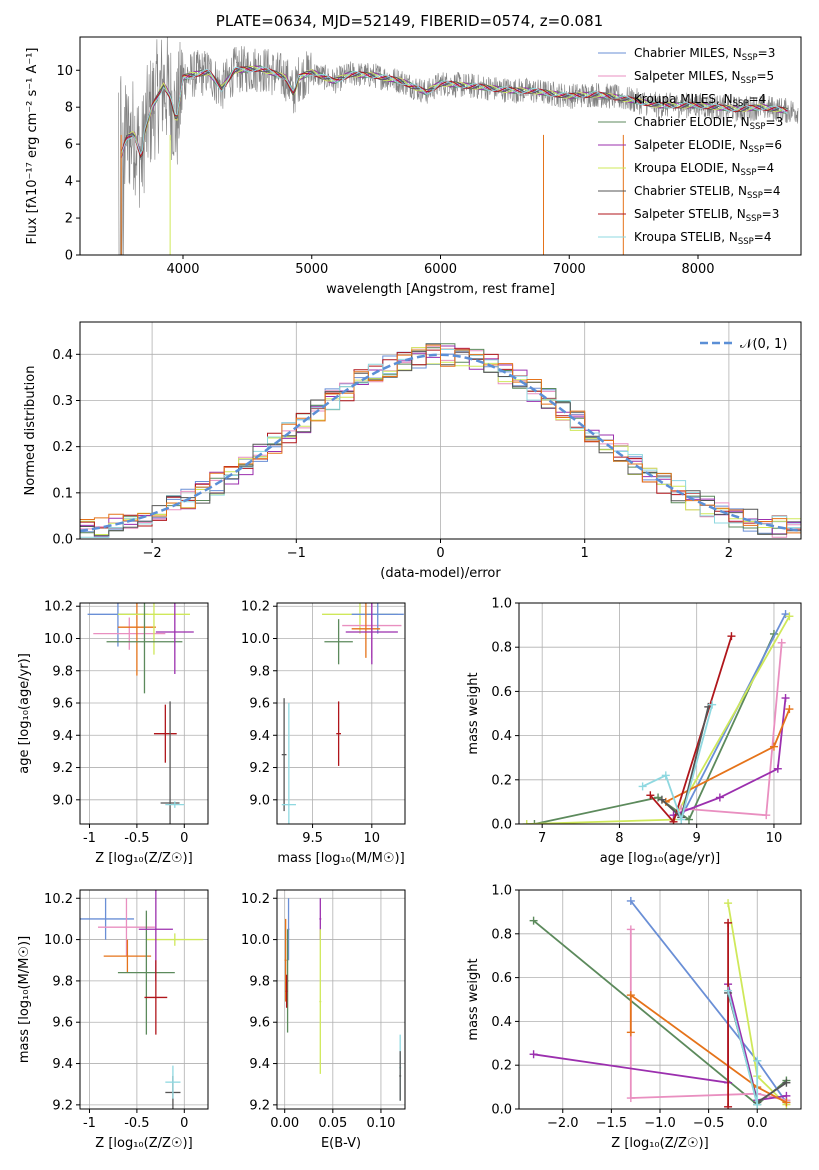 This screenshot has width=819, height=1170. What do you see at coordinates (332, 1123) in the screenshot?
I see `x-tick-label: 0.05` at bounding box center [332, 1123].